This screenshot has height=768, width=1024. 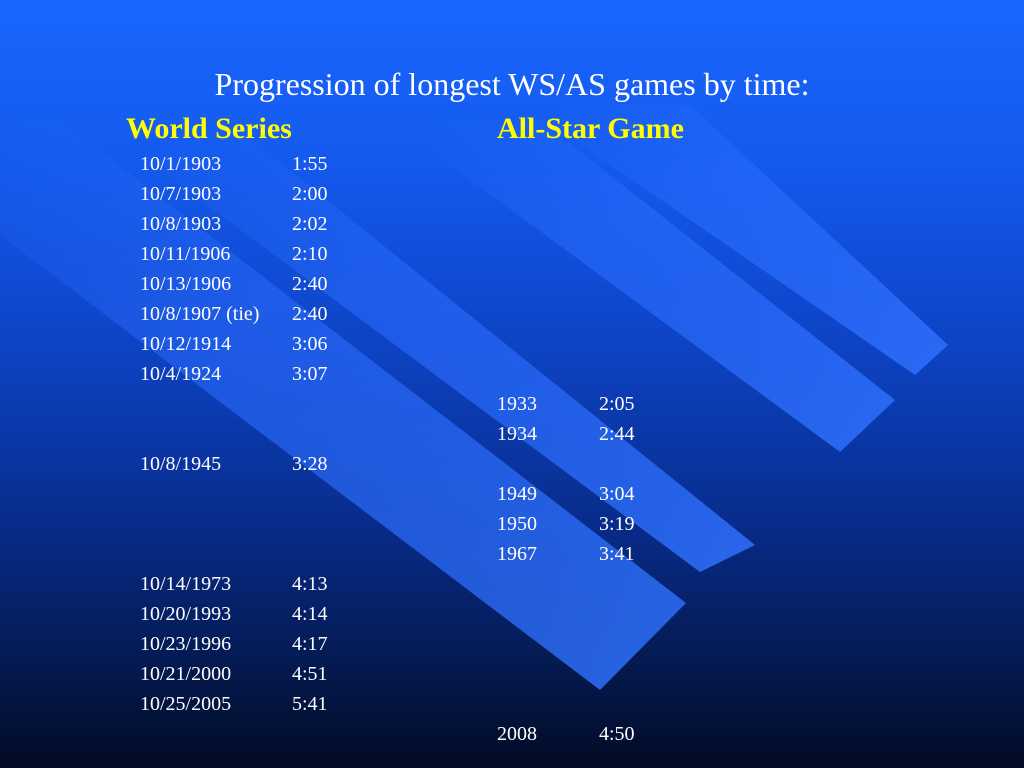 I want to click on as-game-time: 3:41, so click(x=617, y=554).